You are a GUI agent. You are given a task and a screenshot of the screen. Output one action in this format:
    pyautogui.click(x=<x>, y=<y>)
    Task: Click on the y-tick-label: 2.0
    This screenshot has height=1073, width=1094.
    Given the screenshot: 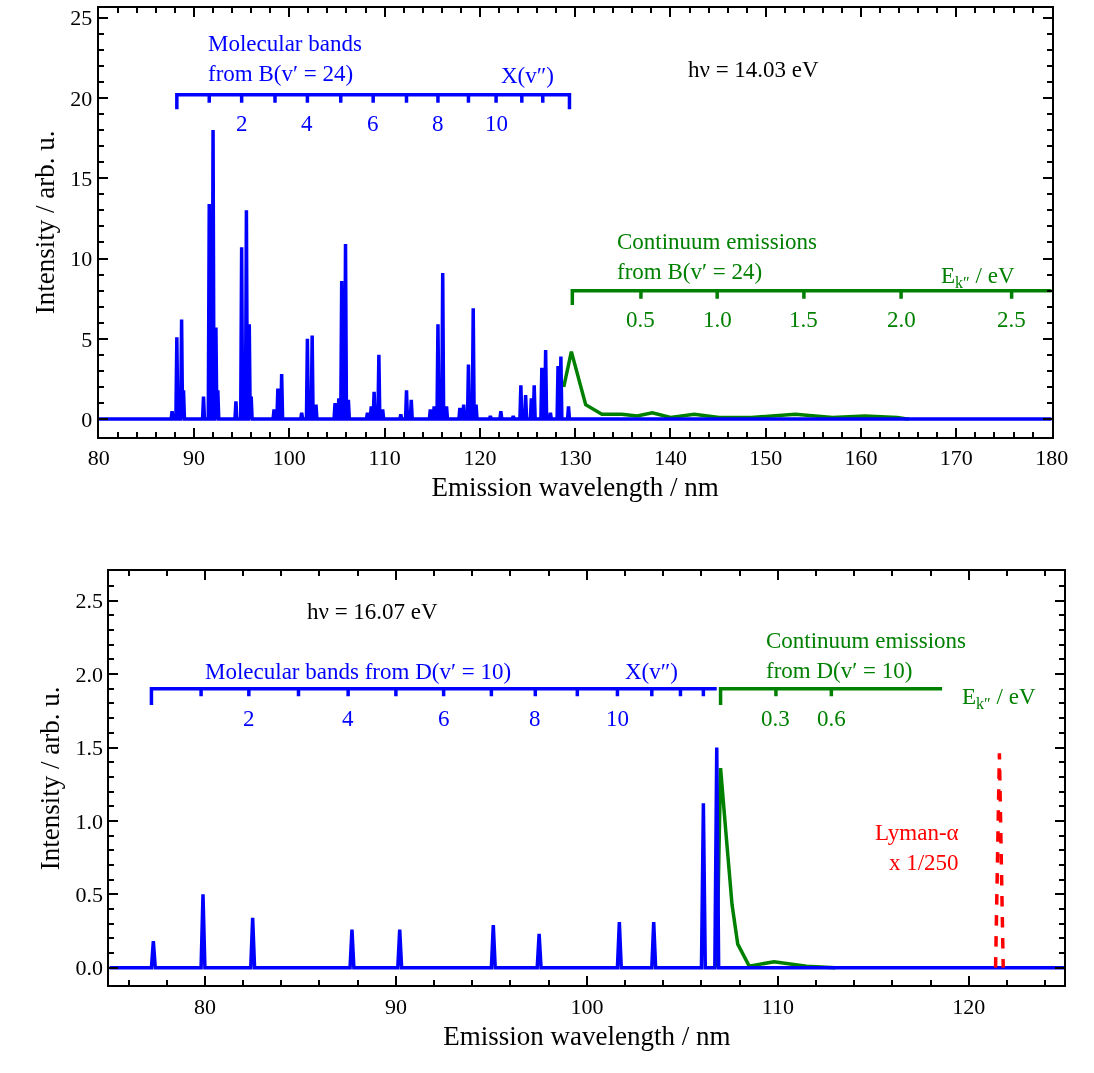 What is the action you would take?
    pyautogui.click(x=89, y=674)
    